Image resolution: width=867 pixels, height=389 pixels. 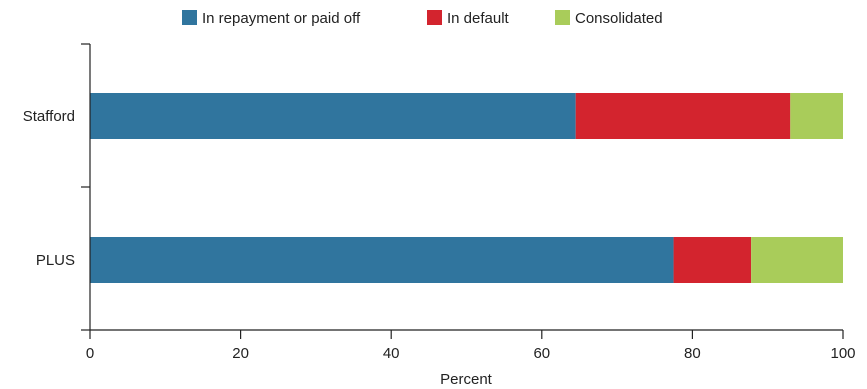 I want to click on x-tick-label: 60, so click(x=541, y=353).